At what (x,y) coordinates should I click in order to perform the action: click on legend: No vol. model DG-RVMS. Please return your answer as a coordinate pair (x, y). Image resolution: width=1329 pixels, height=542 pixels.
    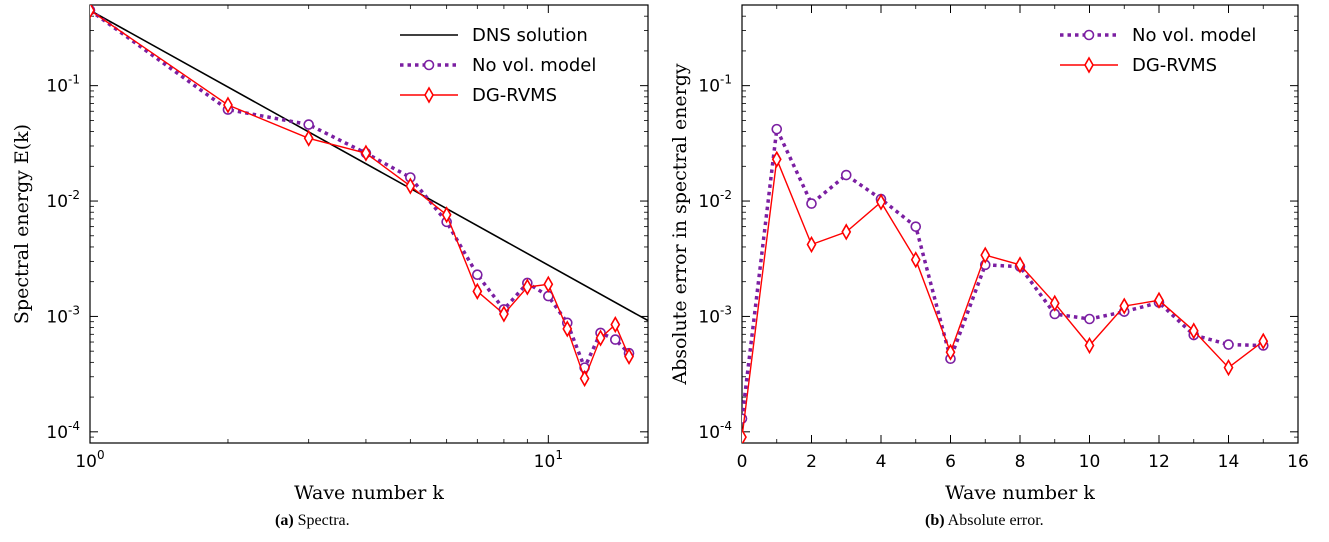
    Looking at the image, I should click on (1158, 50).